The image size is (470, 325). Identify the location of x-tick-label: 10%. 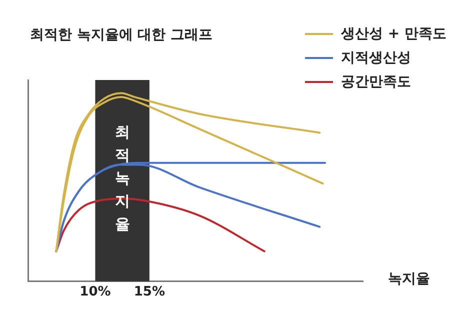
(95, 292).